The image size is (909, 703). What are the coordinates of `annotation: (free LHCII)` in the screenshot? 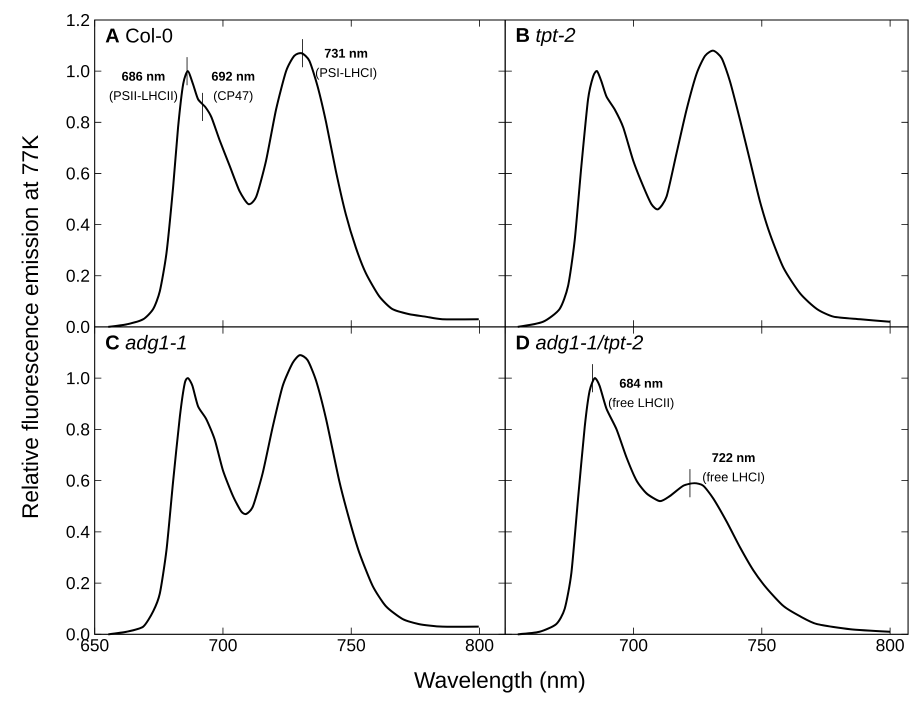 It's located at (641, 404).